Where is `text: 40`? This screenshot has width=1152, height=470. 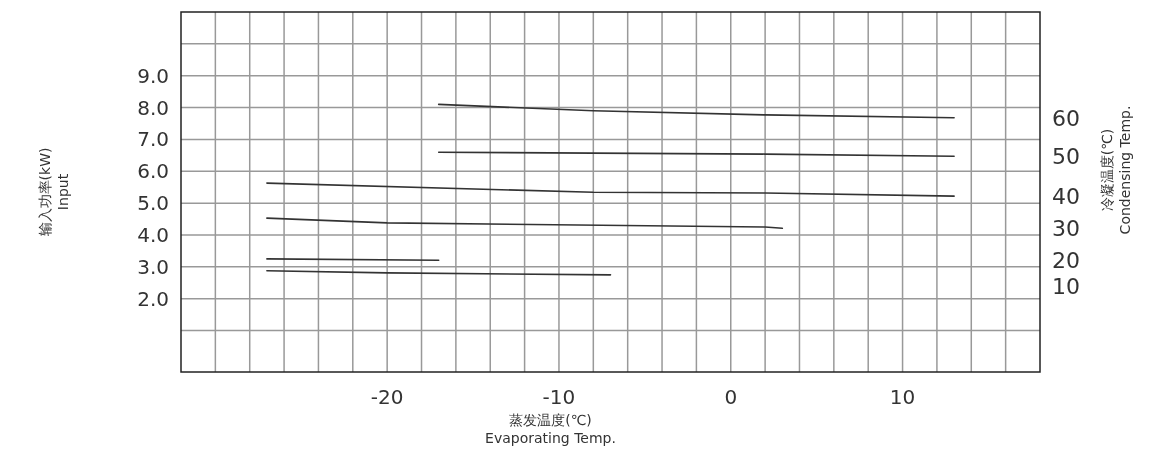
text: 40 is located at coordinates (1066, 197).